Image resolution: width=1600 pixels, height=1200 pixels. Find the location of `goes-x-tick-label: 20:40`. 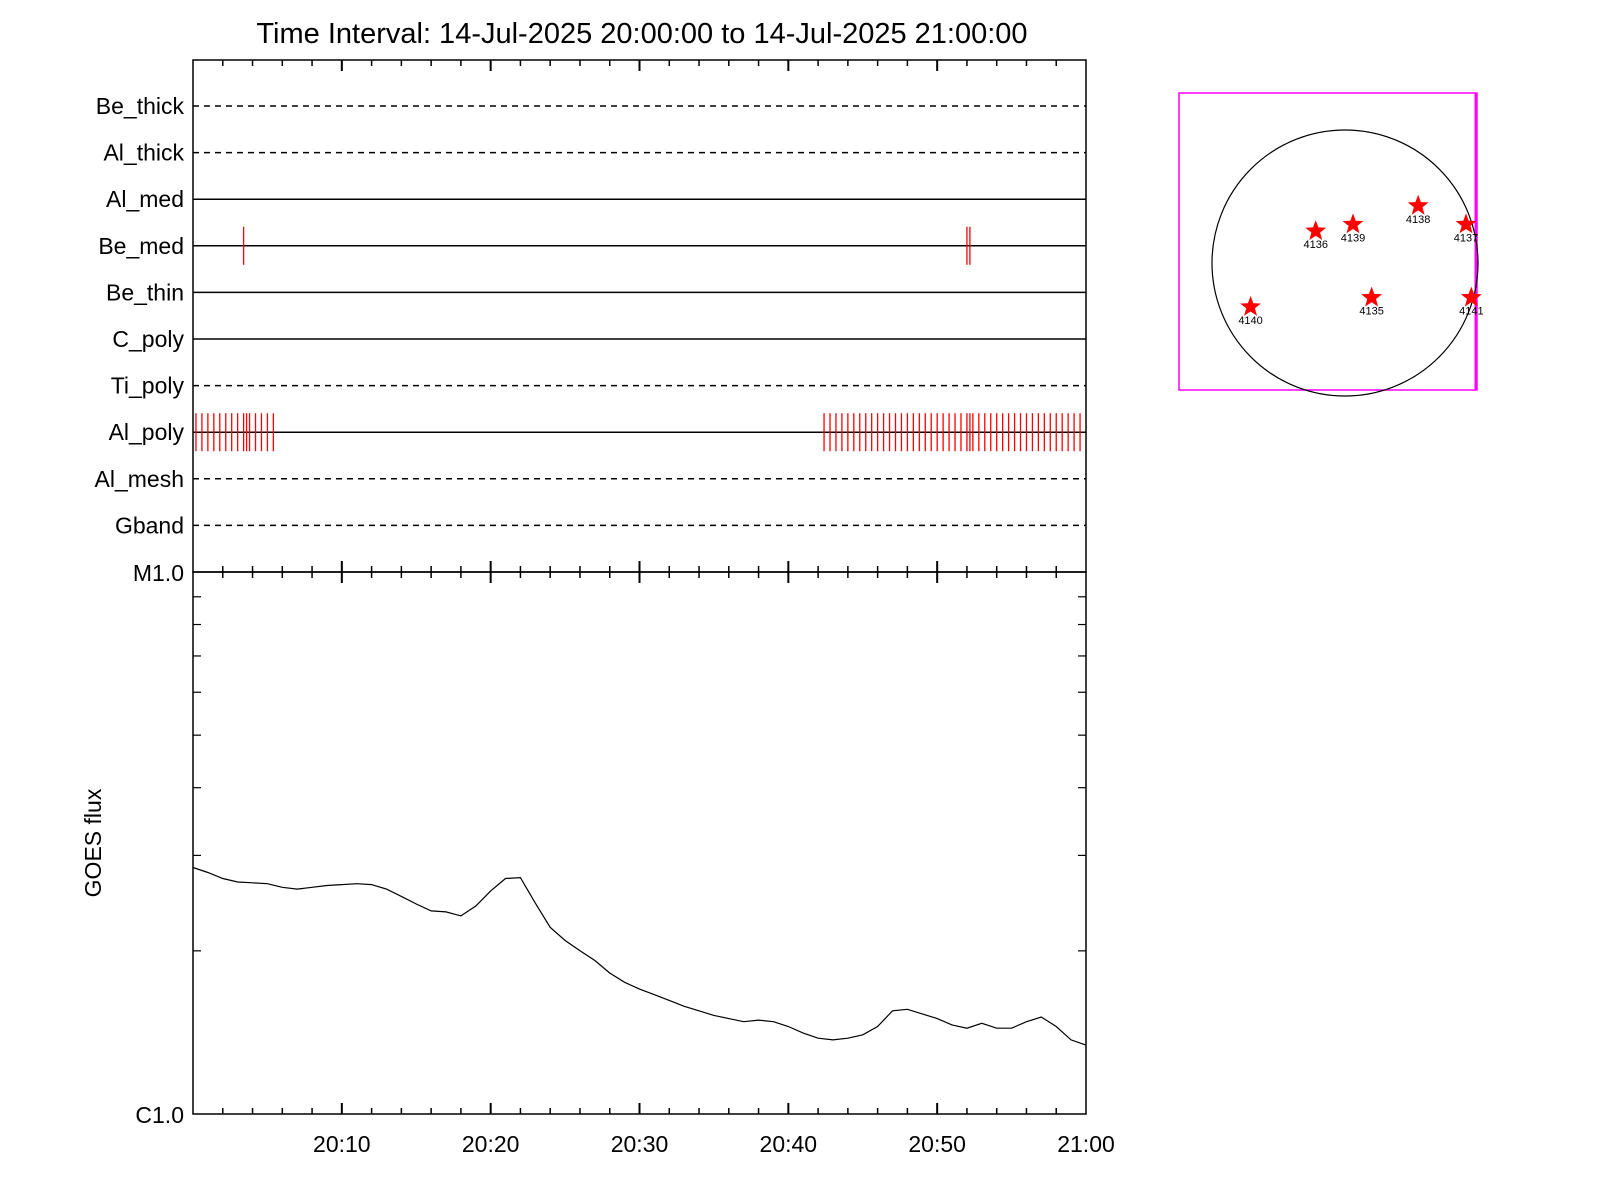

goes-x-tick-label: 20:40 is located at coordinates (789, 1144).